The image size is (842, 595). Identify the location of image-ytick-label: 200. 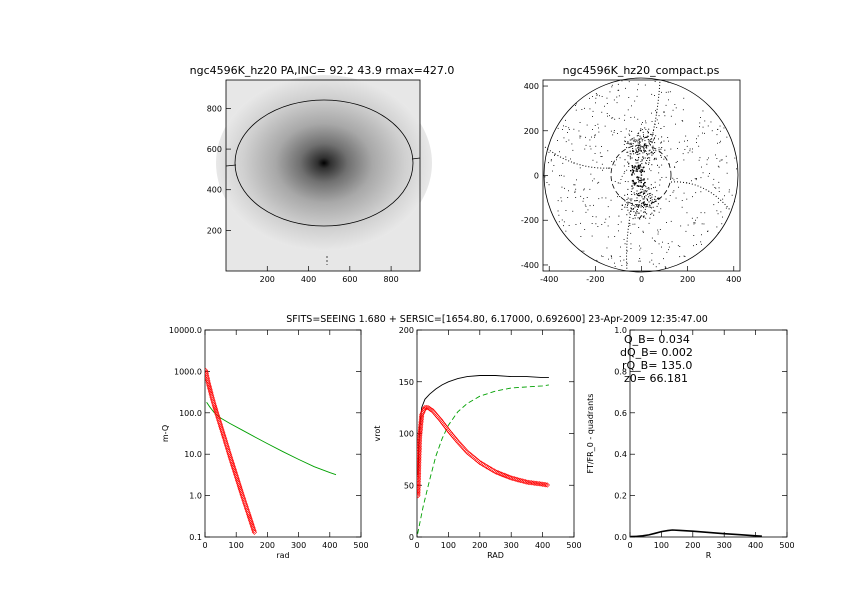
(214, 230).